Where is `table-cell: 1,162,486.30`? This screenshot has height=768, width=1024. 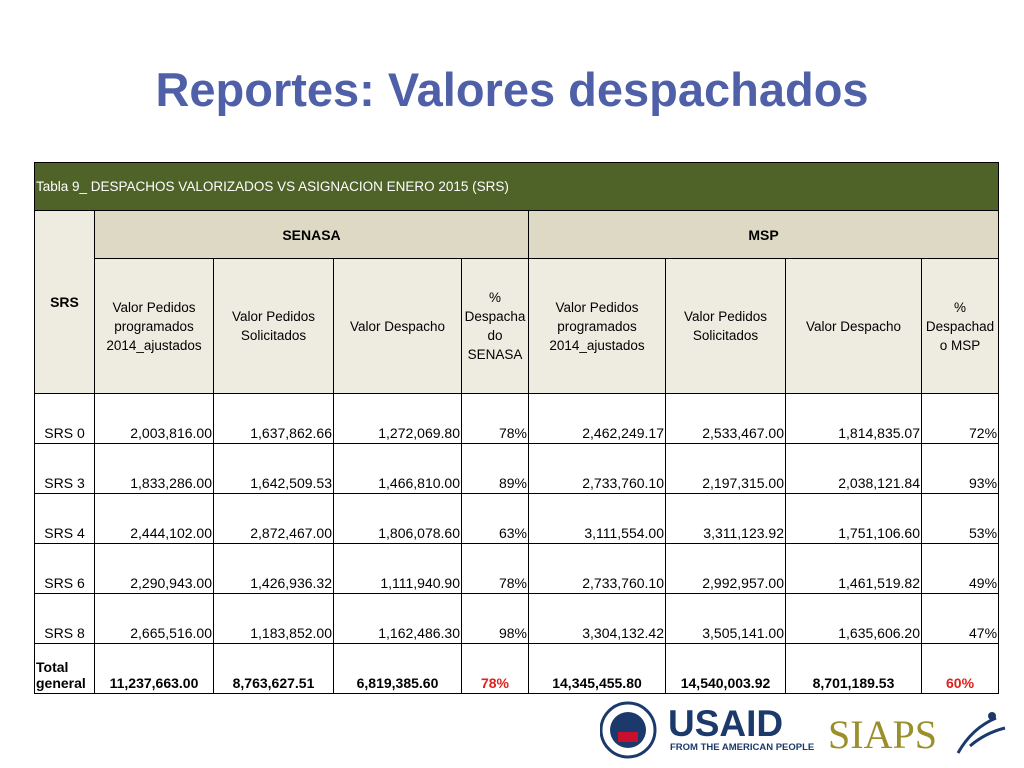 table-cell: 1,162,486.30 is located at coordinates (397, 618).